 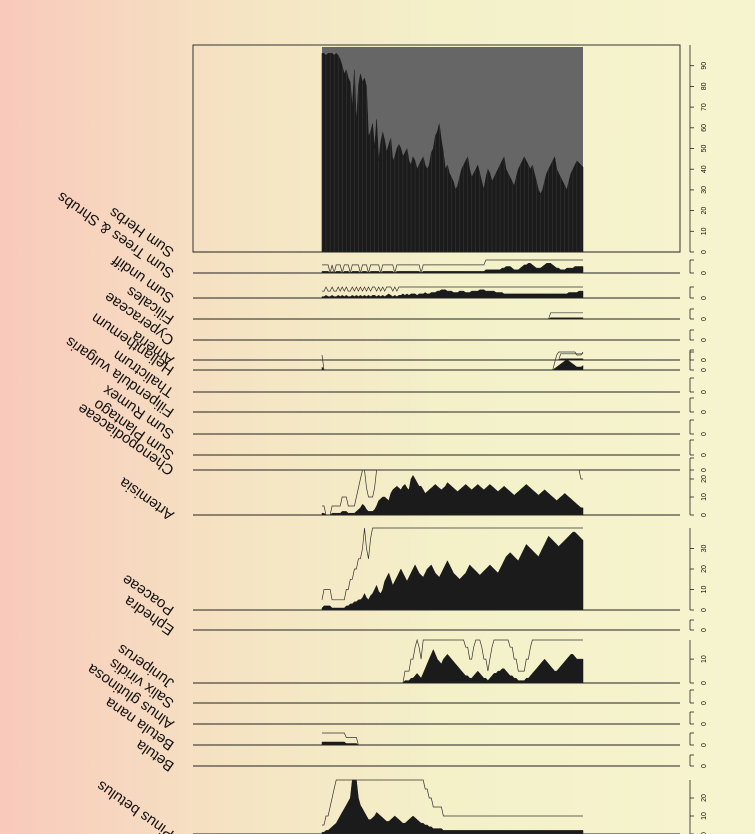 I want to click on taxon-label-12: Artemisia, so click(x=146, y=498).